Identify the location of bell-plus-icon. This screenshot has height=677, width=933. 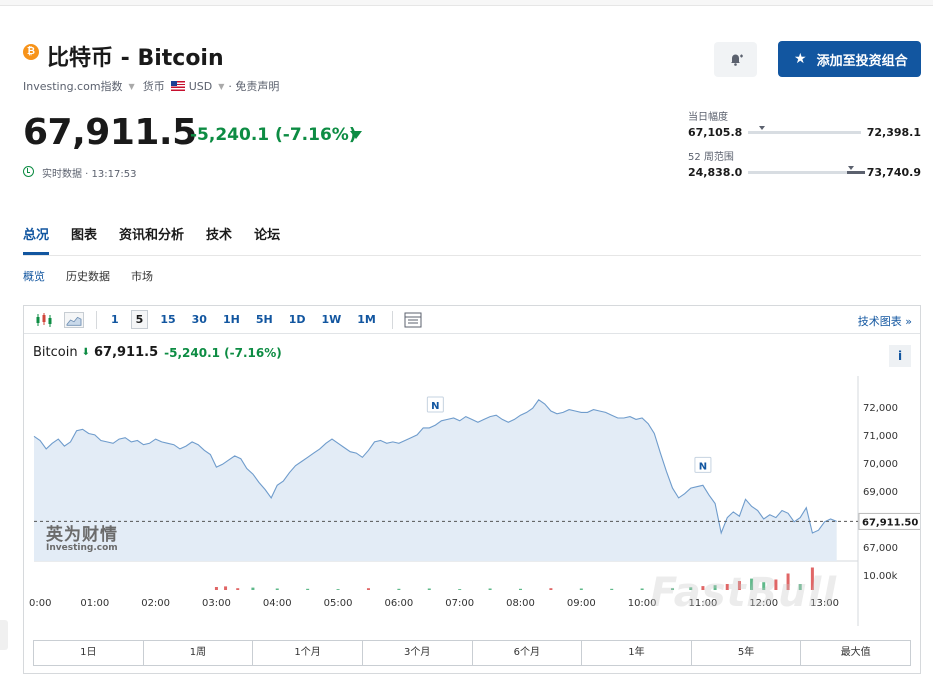
(736, 60).